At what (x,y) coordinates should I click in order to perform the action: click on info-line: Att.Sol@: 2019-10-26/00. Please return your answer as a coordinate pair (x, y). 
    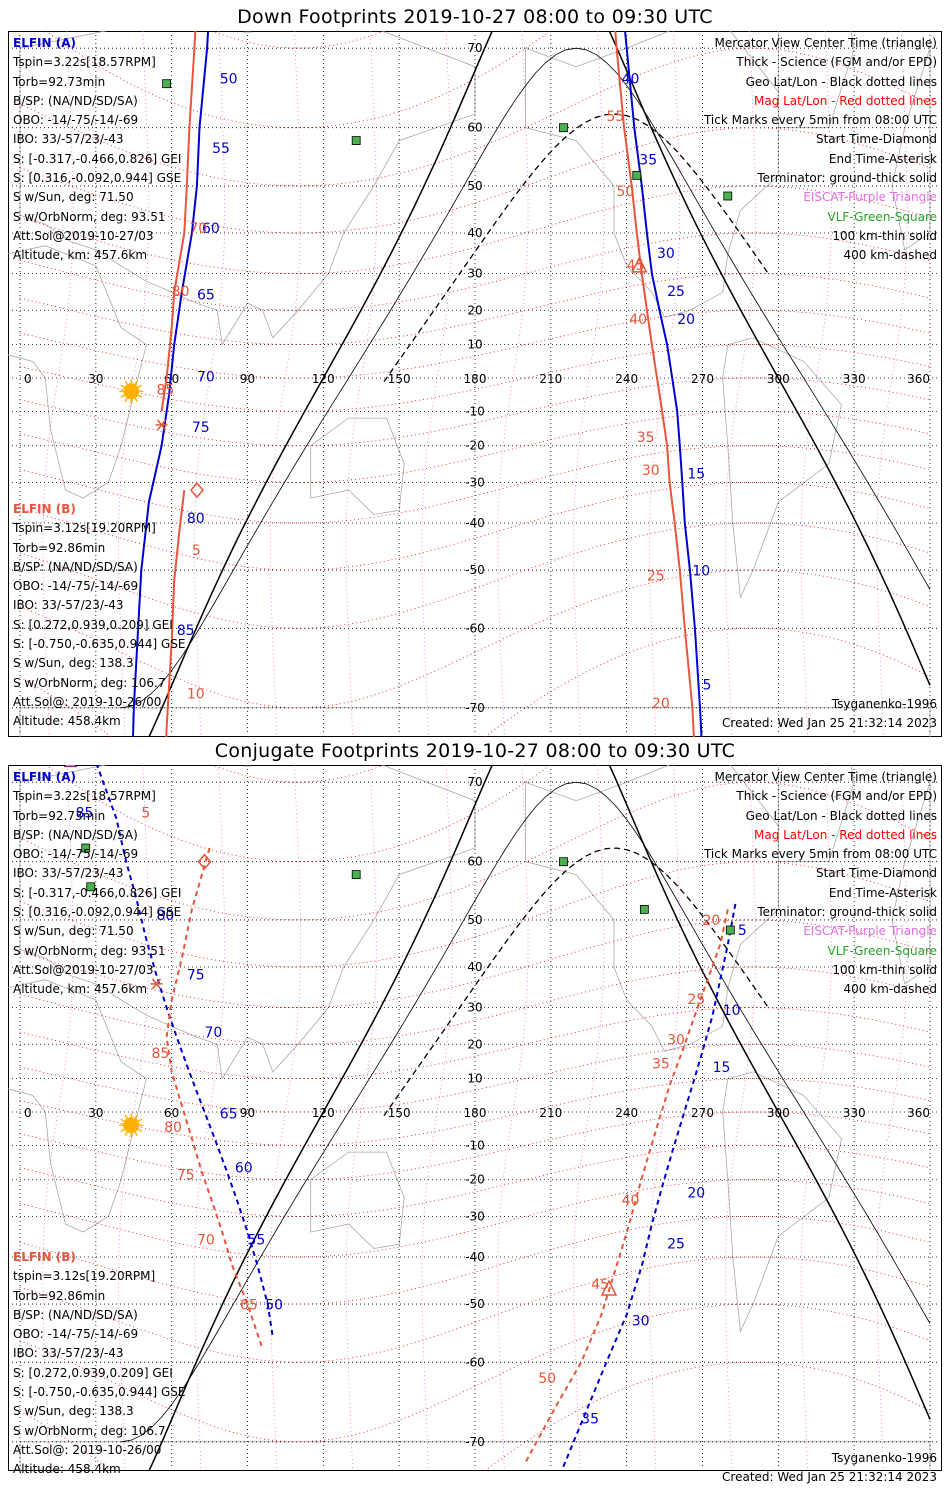
    Looking at the image, I should click on (87, 1449).